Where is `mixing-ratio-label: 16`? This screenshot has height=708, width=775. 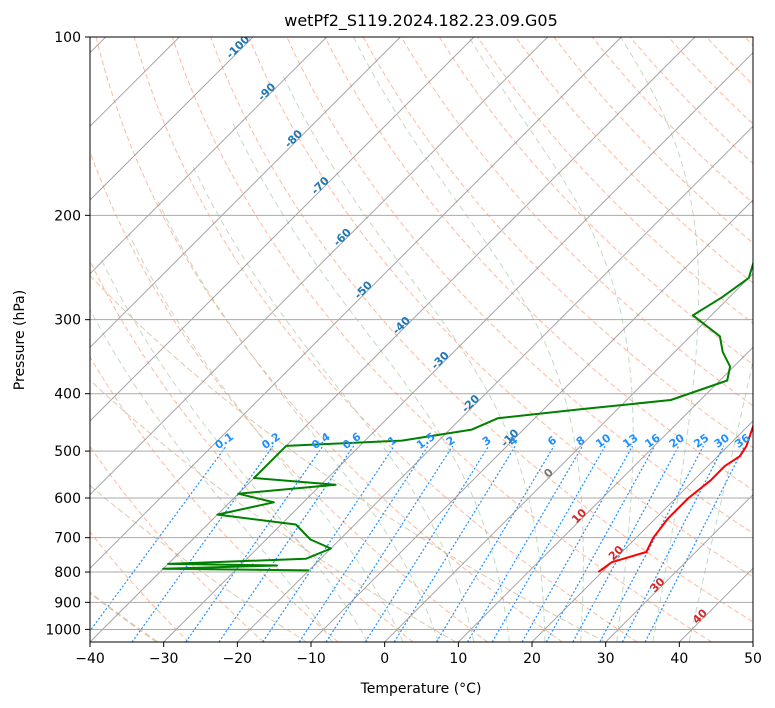 mixing-ratio-label: 16 is located at coordinates (653, 441).